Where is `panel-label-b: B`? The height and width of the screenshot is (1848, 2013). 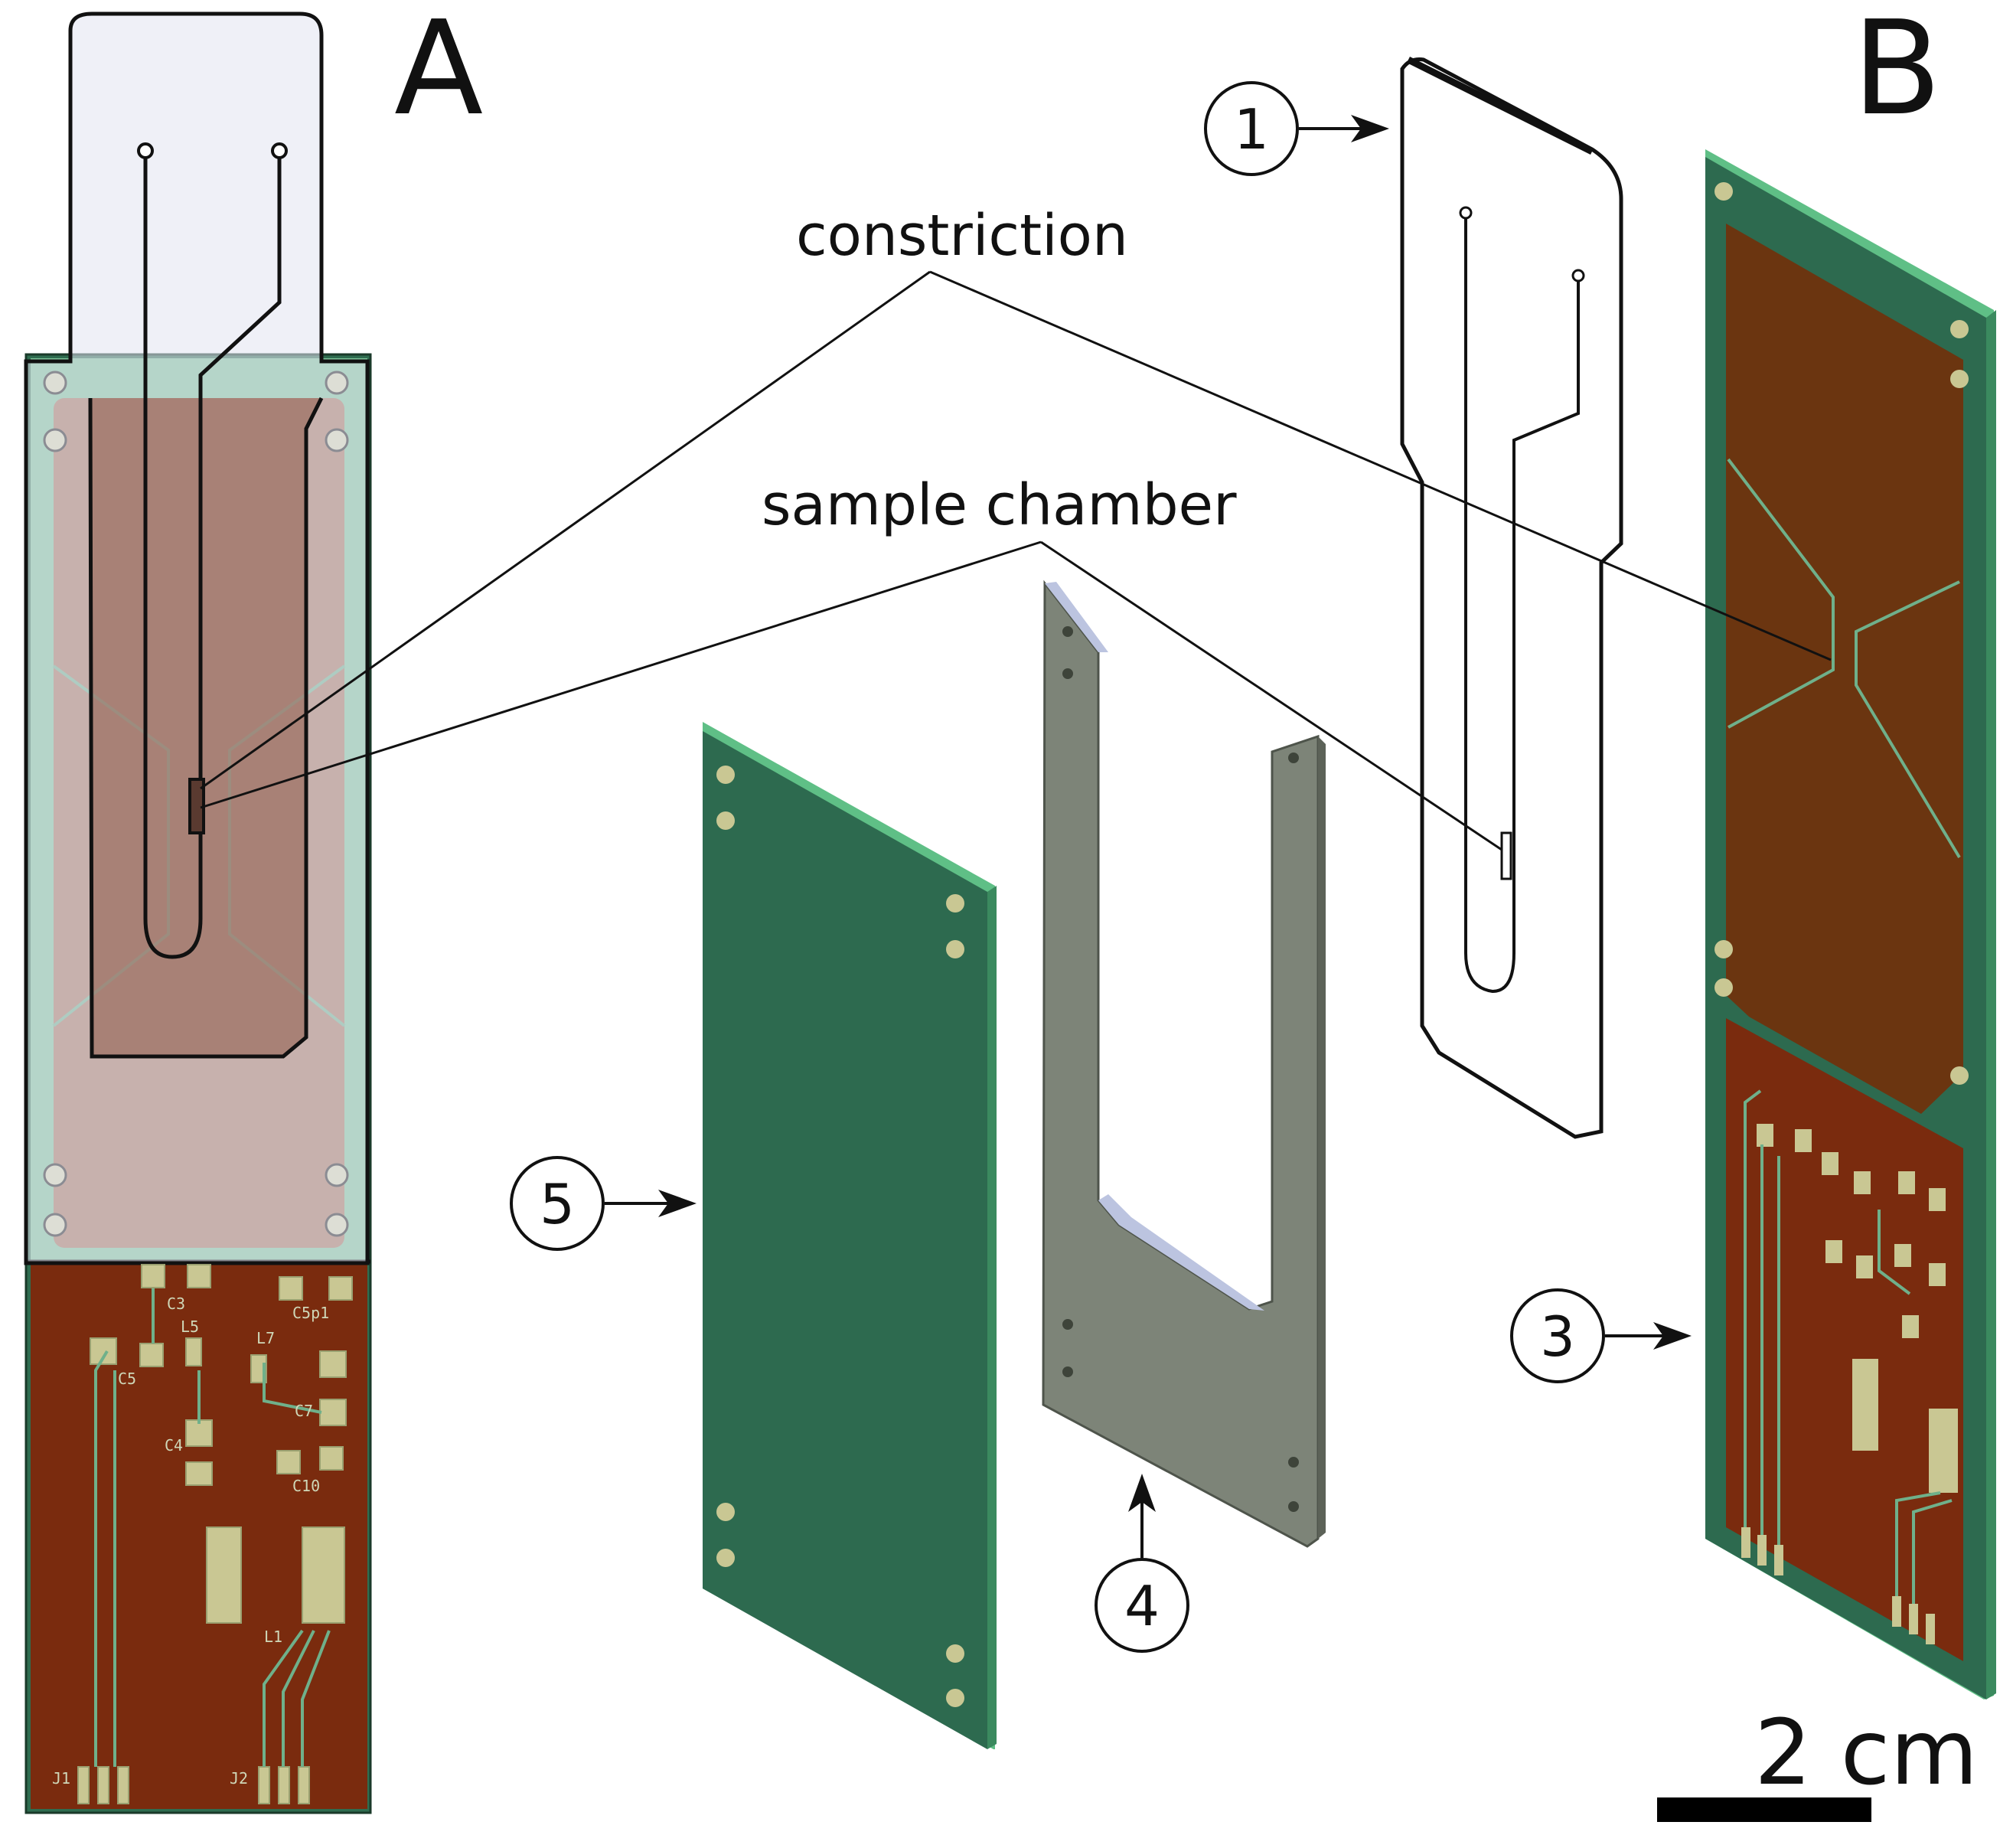 panel-label-b: B is located at coordinates (1897, 72).